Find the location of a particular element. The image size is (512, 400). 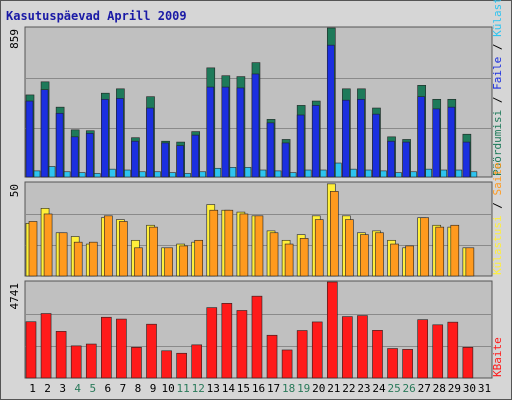

x-tick-label-8: 8 is located at coordinates (138, 388).